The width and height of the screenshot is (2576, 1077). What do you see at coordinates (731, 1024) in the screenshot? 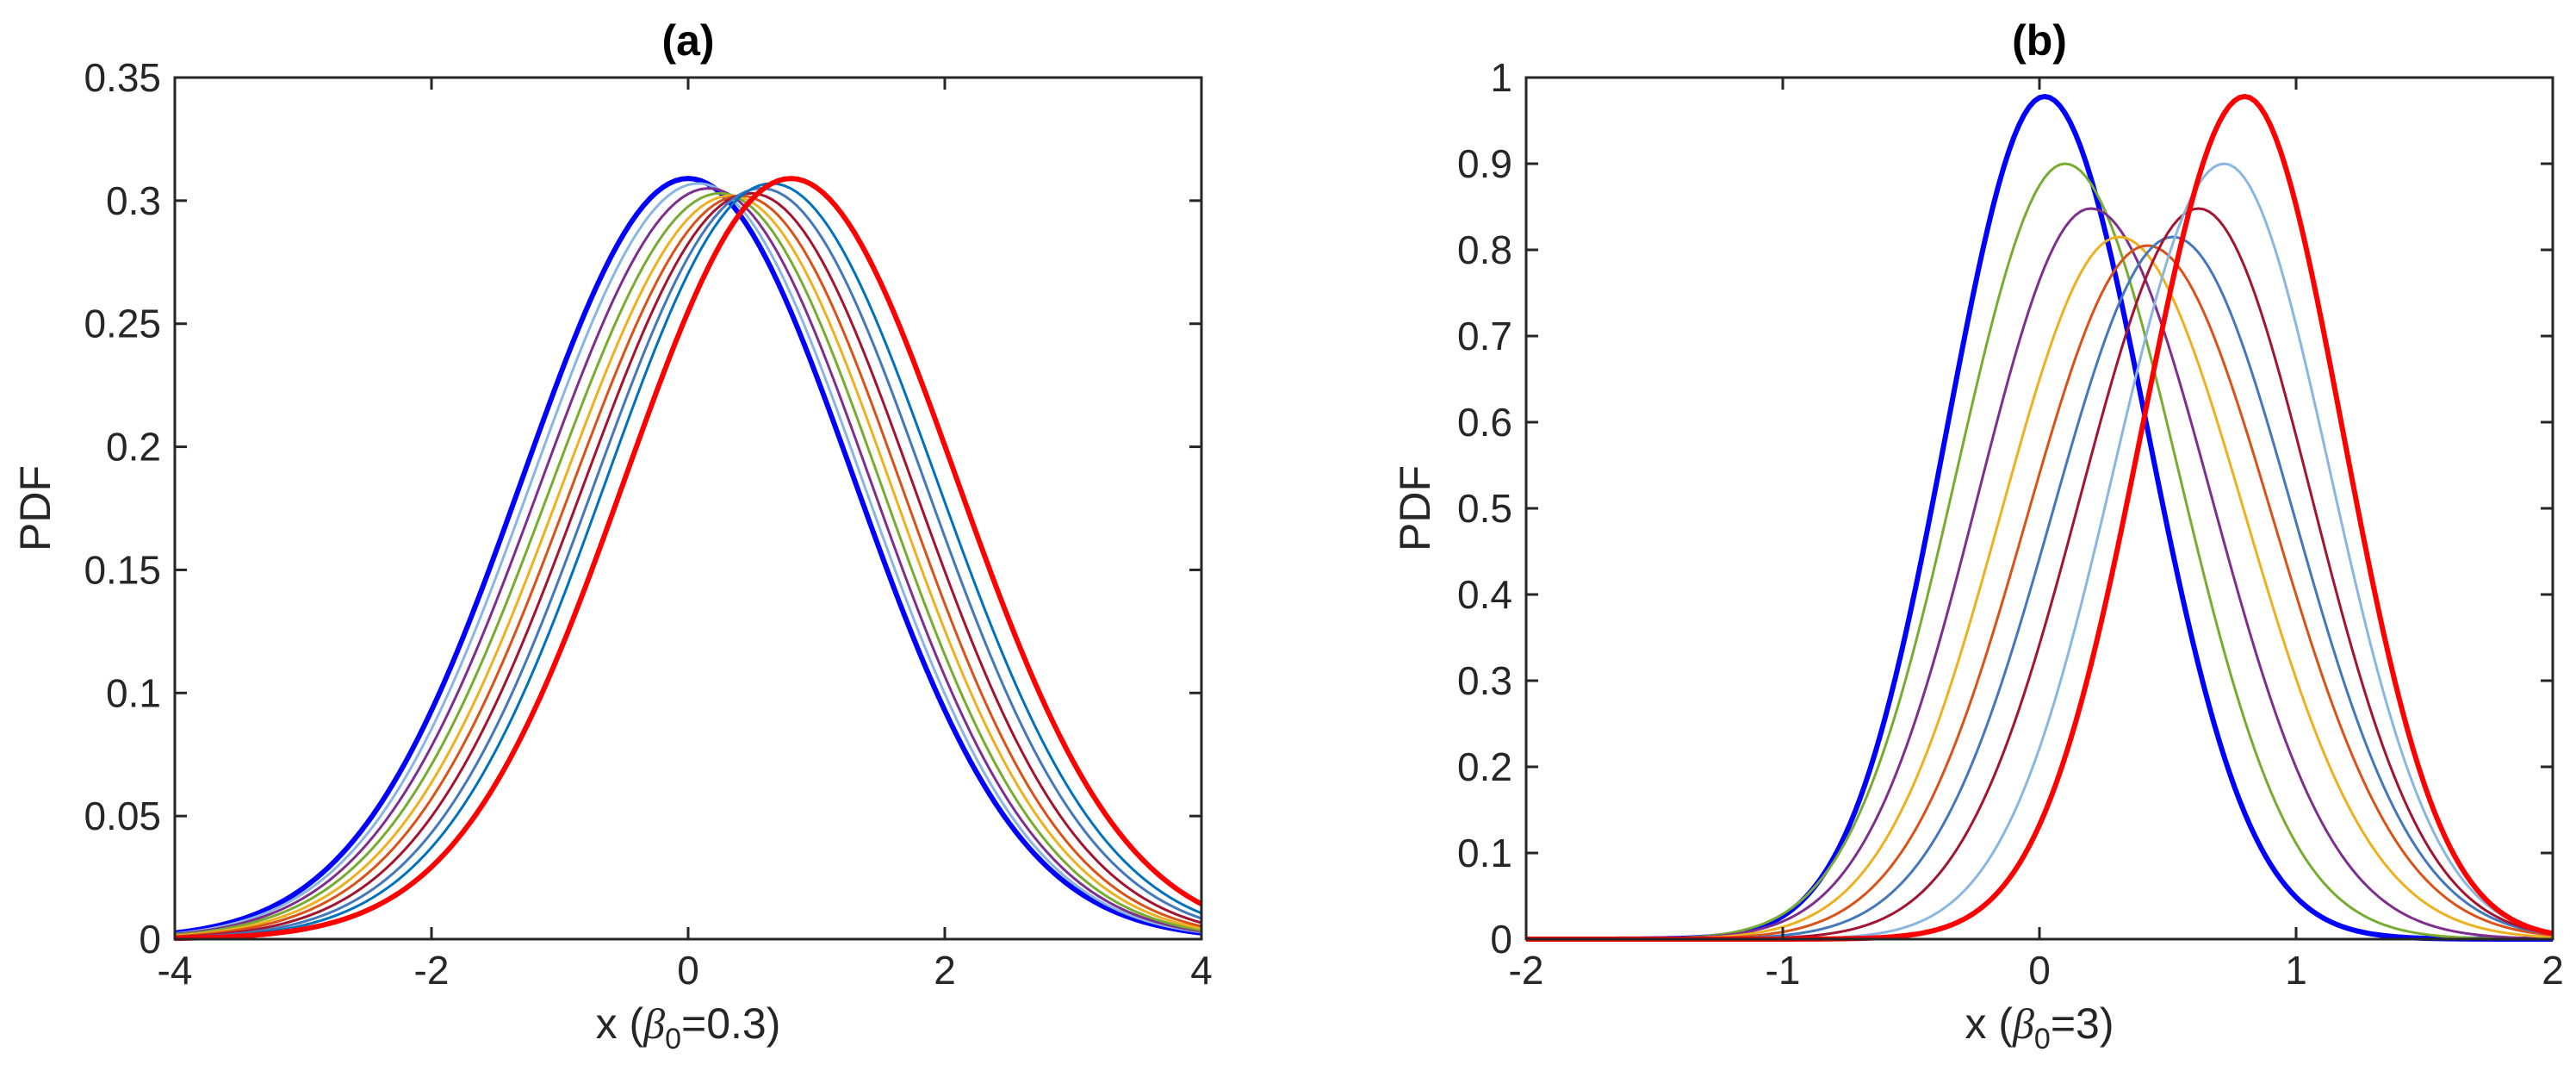
I see `panel-a-xlabel-suffix: =0.3)` at bounding box center [731, 1024].